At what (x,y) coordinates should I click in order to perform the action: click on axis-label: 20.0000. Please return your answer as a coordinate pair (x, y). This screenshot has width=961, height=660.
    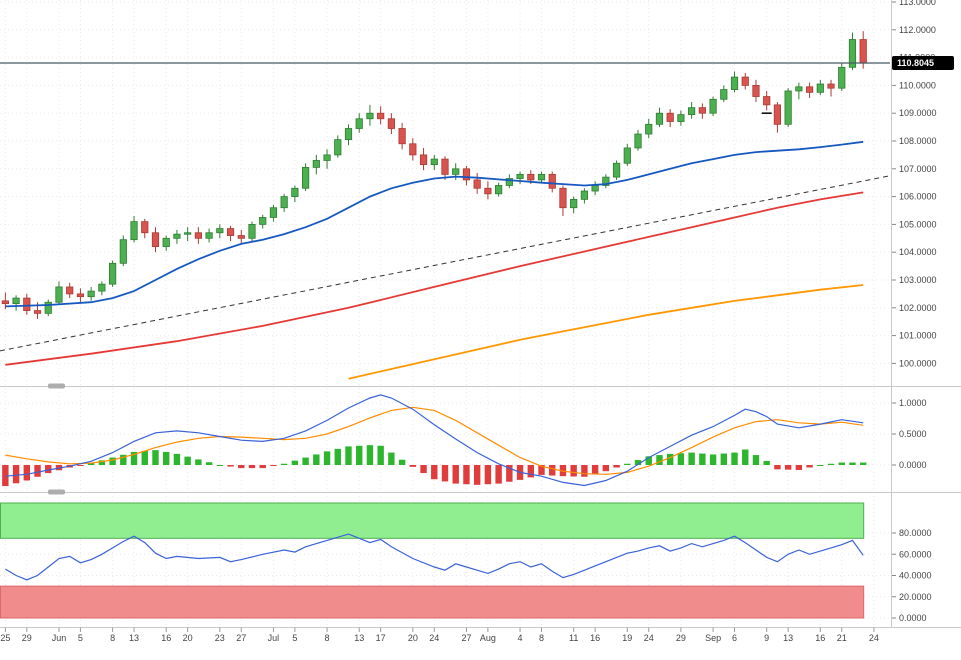
    Looking at the image, I should click on (915, 597).